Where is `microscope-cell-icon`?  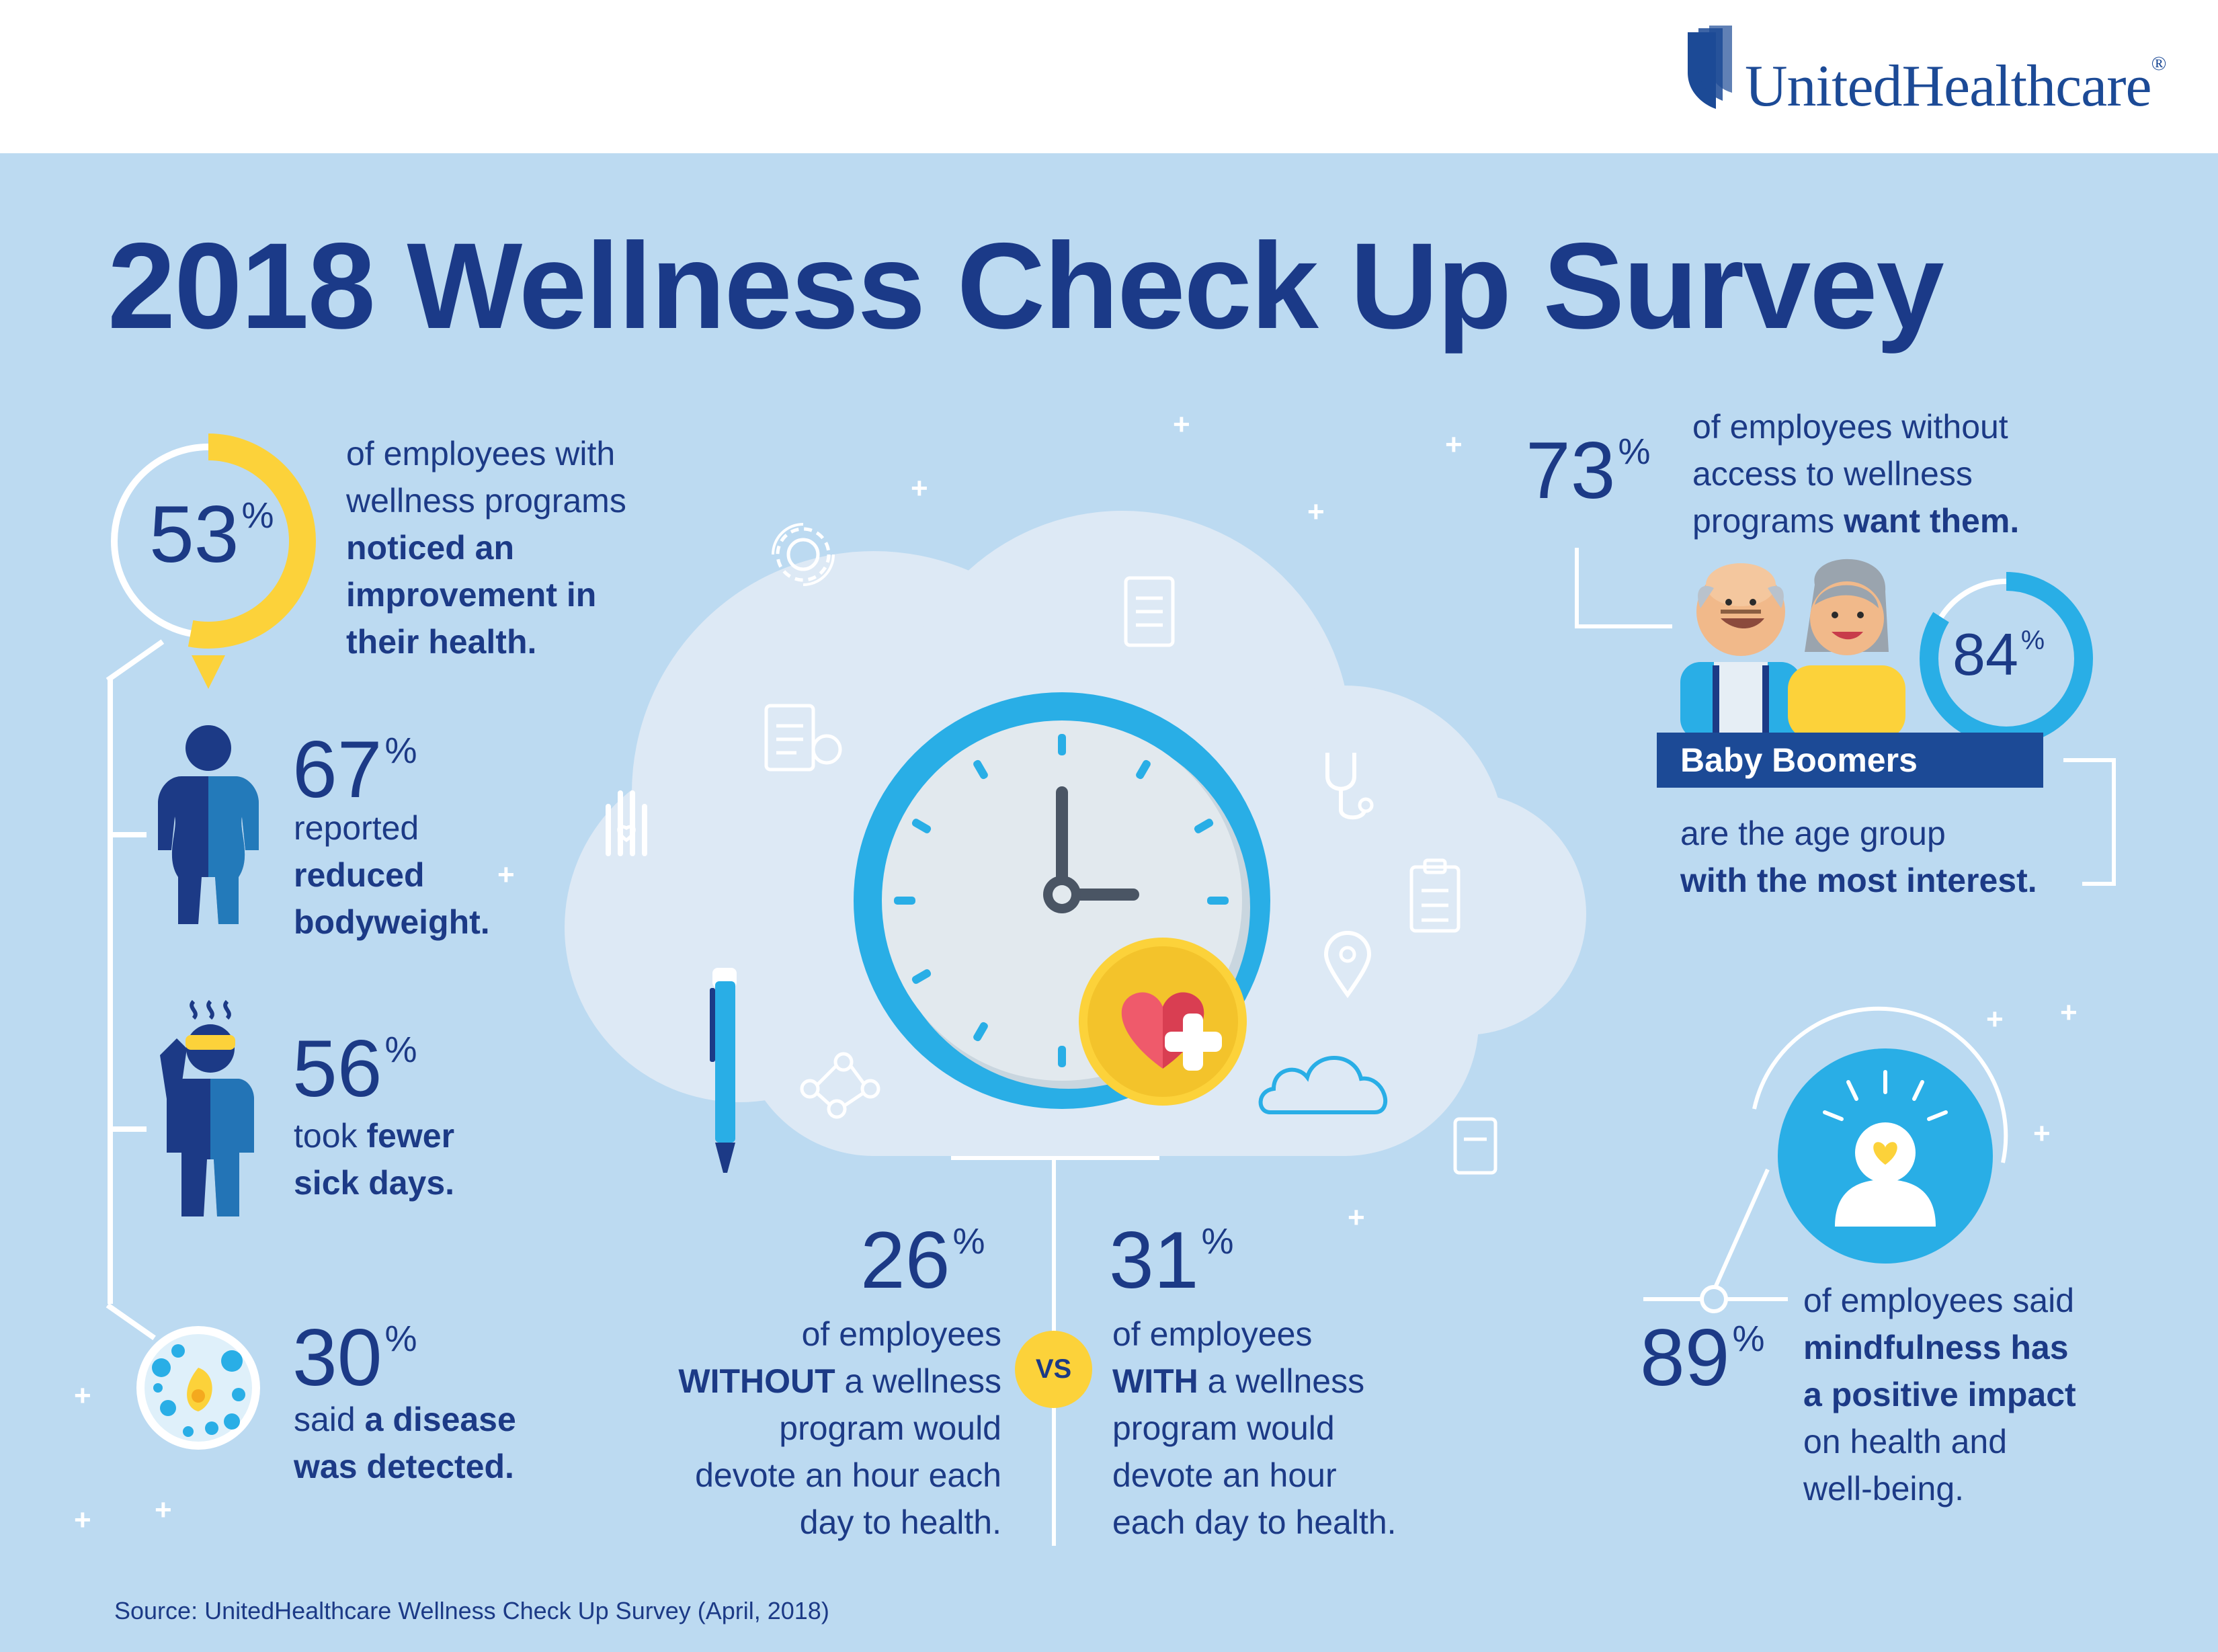
microscope-cell-icon is located at coordinates (198, 1388).